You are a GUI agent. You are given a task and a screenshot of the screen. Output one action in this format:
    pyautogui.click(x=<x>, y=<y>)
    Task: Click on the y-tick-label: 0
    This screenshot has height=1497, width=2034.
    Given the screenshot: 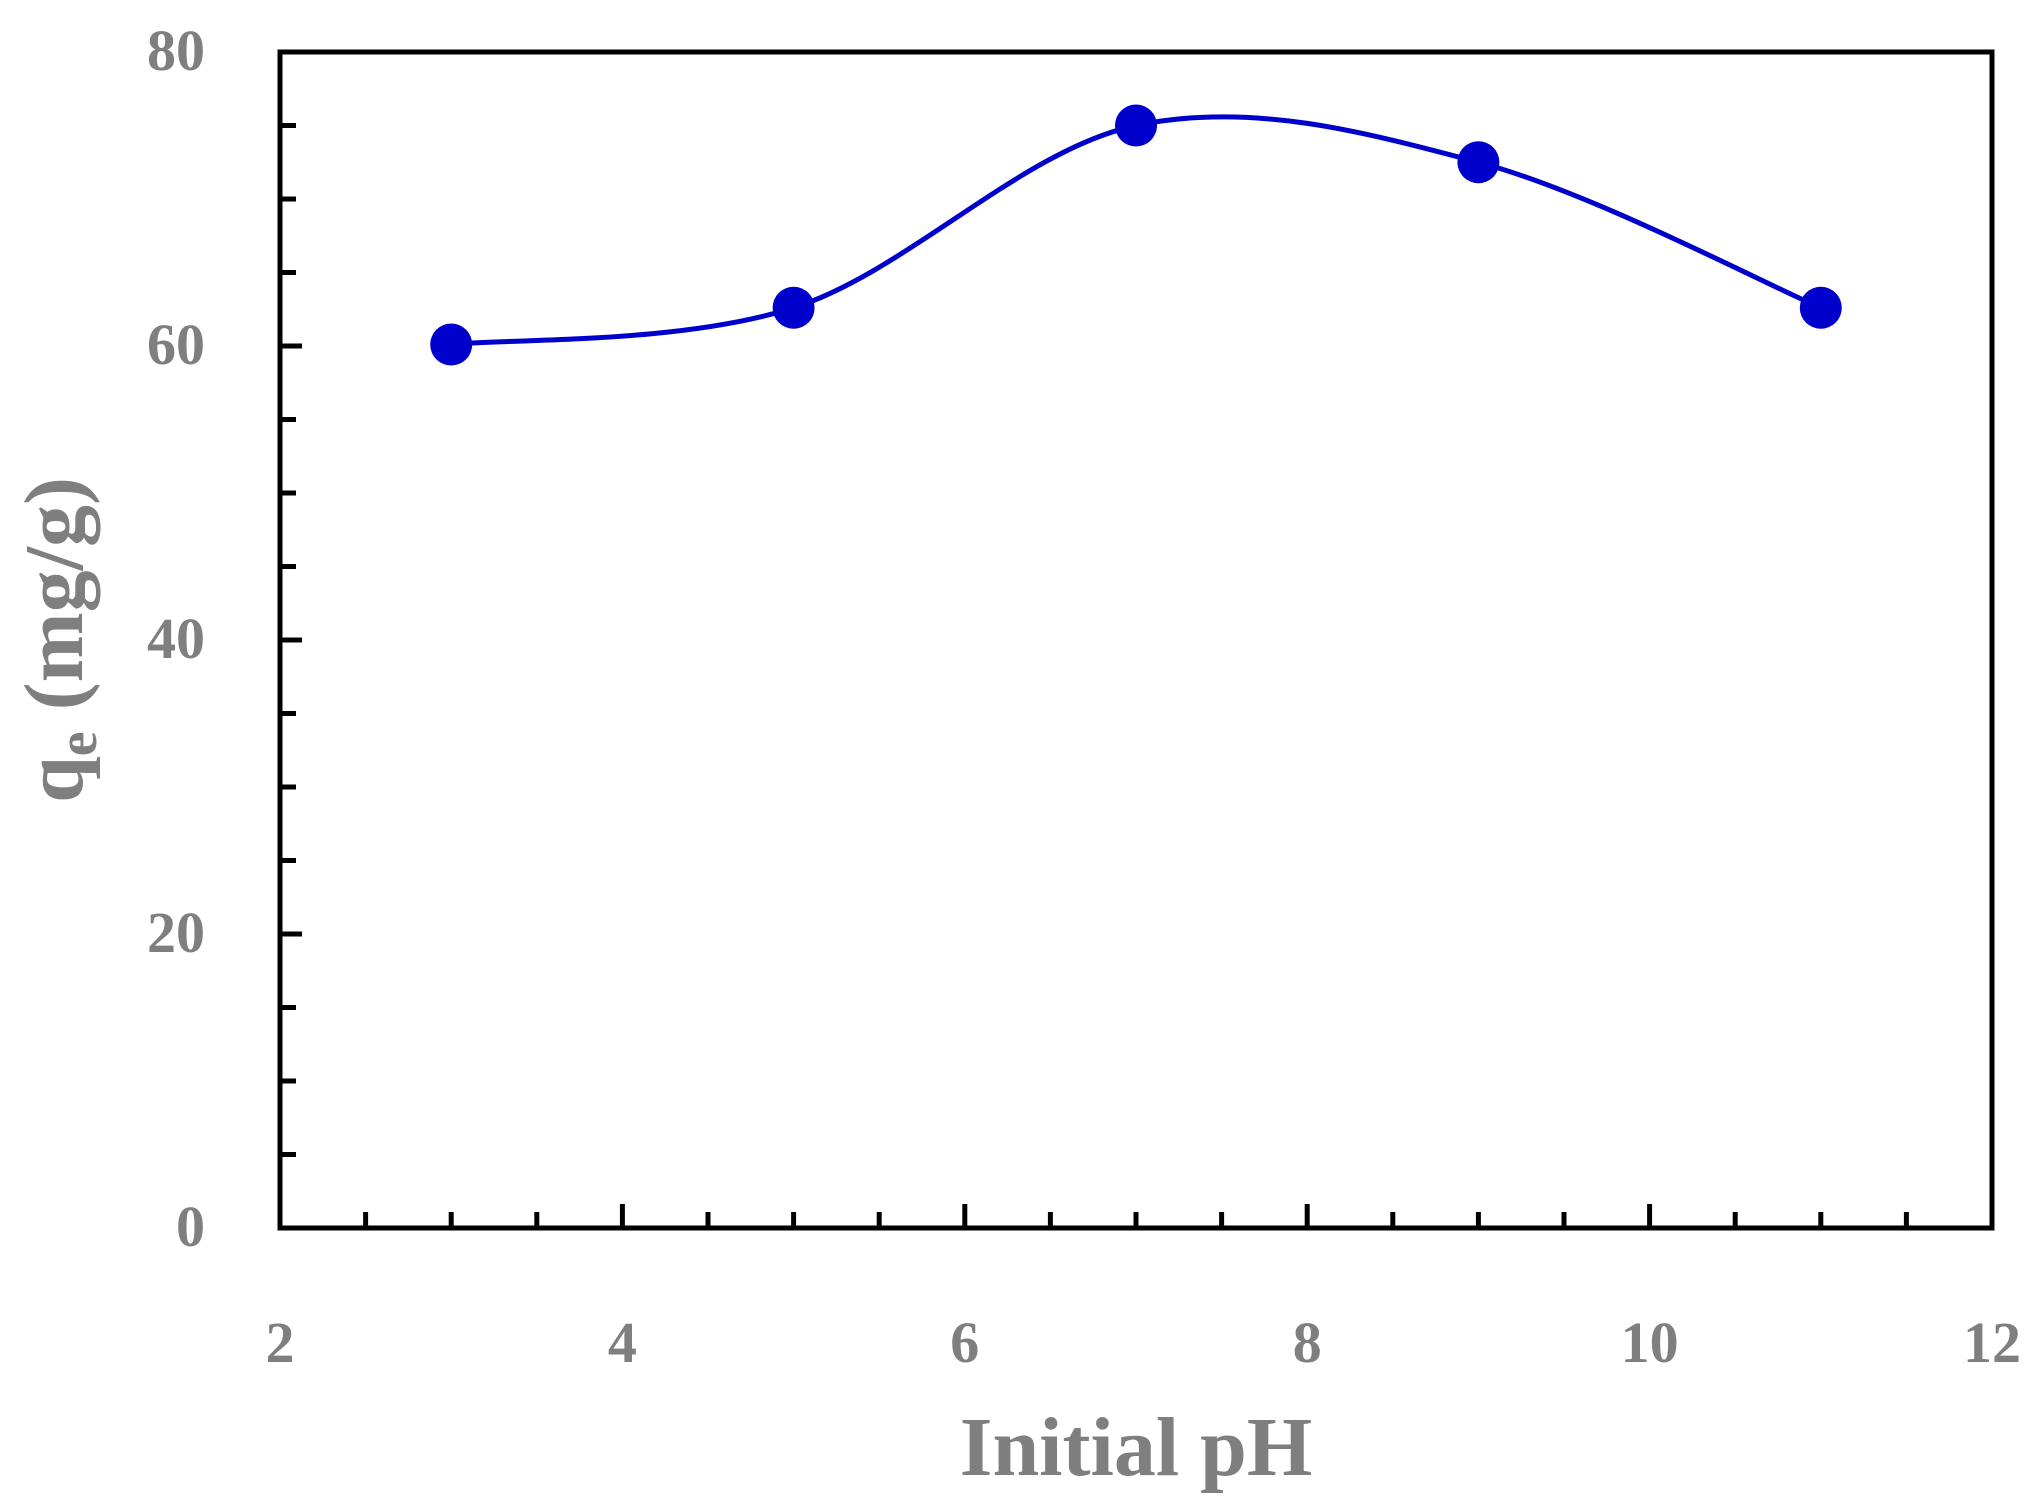 What is the action you would take?
    pyautogui.click(x=190, y=1226)
    